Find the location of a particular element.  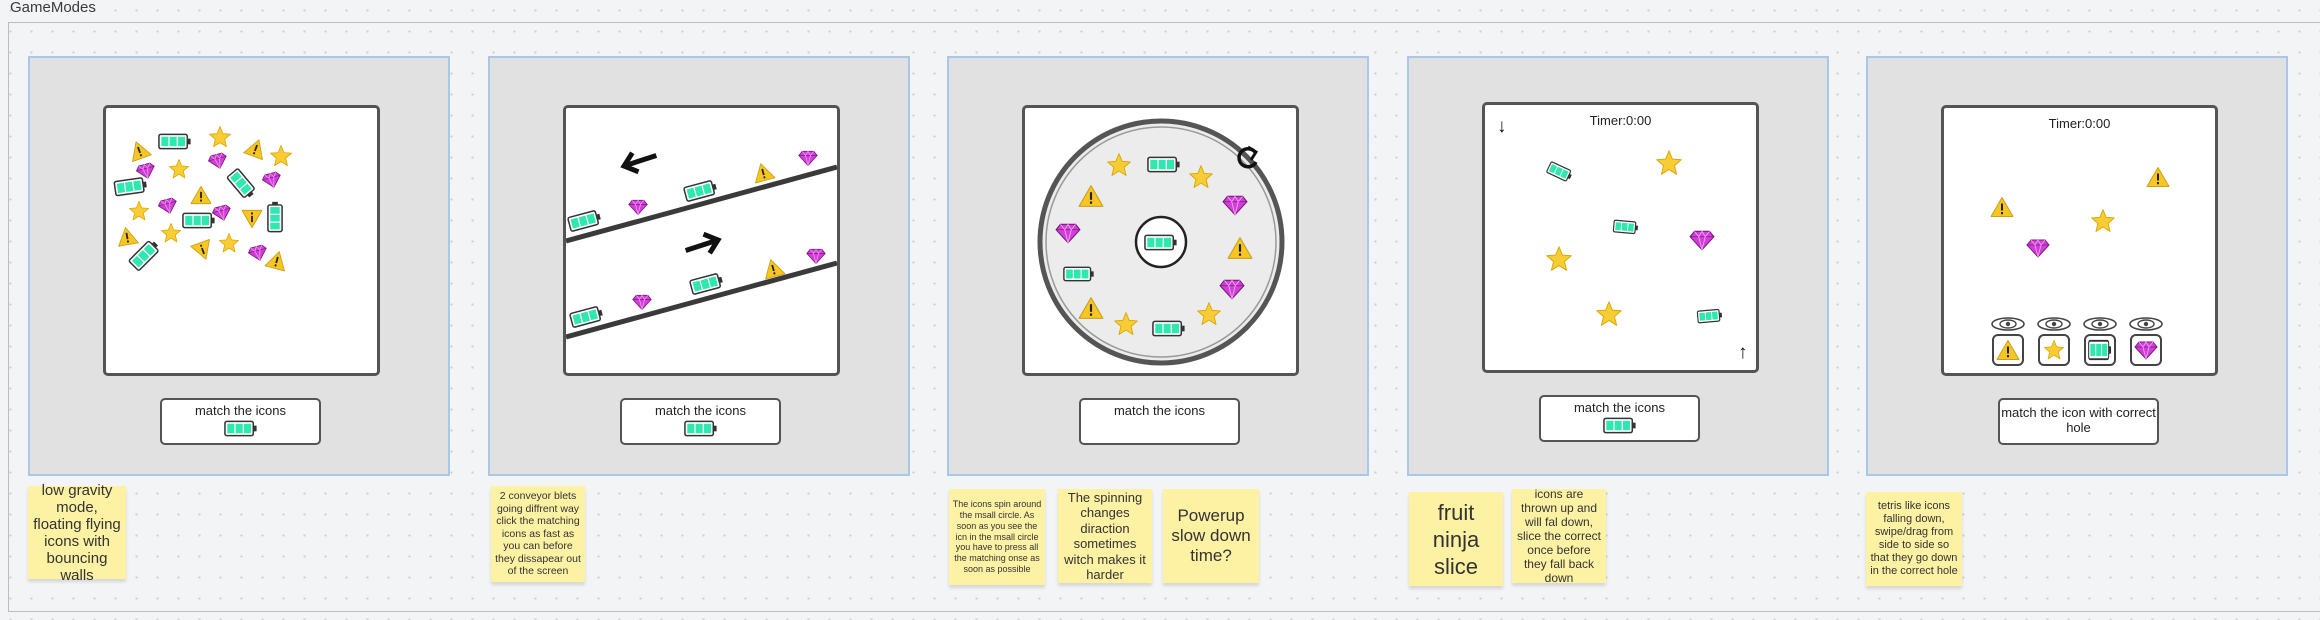

note-text: fruit ninja slice is located at coordinates (1456, 539).